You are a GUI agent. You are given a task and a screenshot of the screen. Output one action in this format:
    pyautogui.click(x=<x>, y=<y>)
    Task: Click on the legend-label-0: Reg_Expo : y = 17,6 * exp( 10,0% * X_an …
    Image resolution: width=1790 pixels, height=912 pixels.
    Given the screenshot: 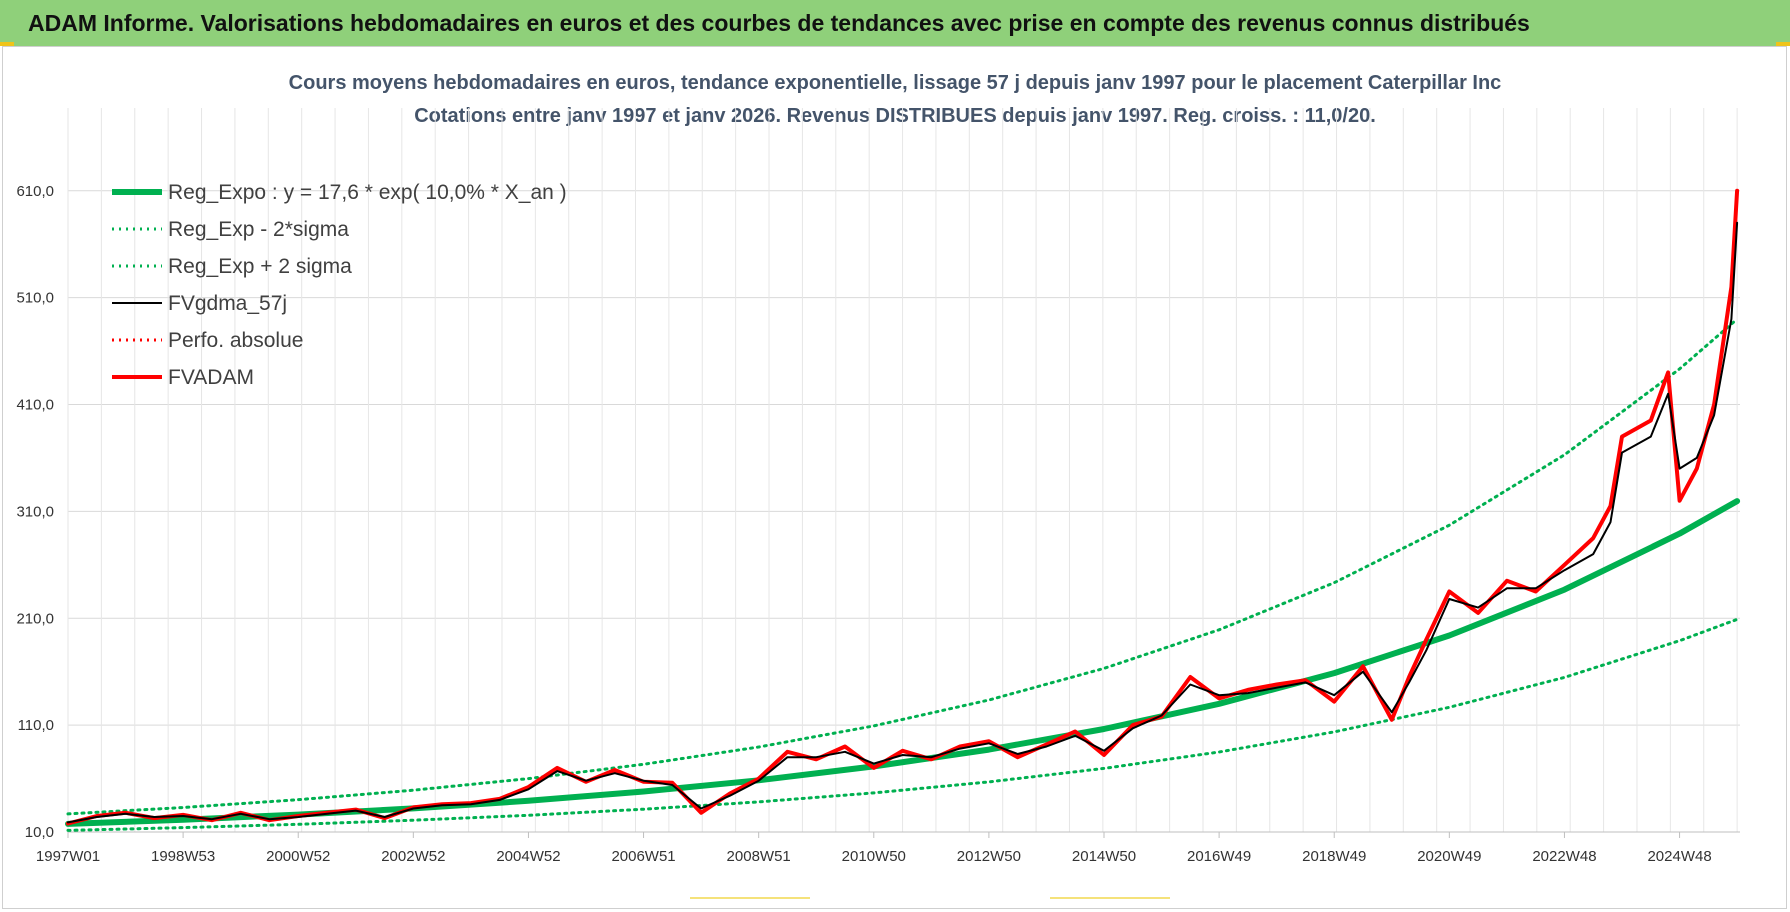 What is the action you would take?
    pyautogui.click(x=367, y=192)
    